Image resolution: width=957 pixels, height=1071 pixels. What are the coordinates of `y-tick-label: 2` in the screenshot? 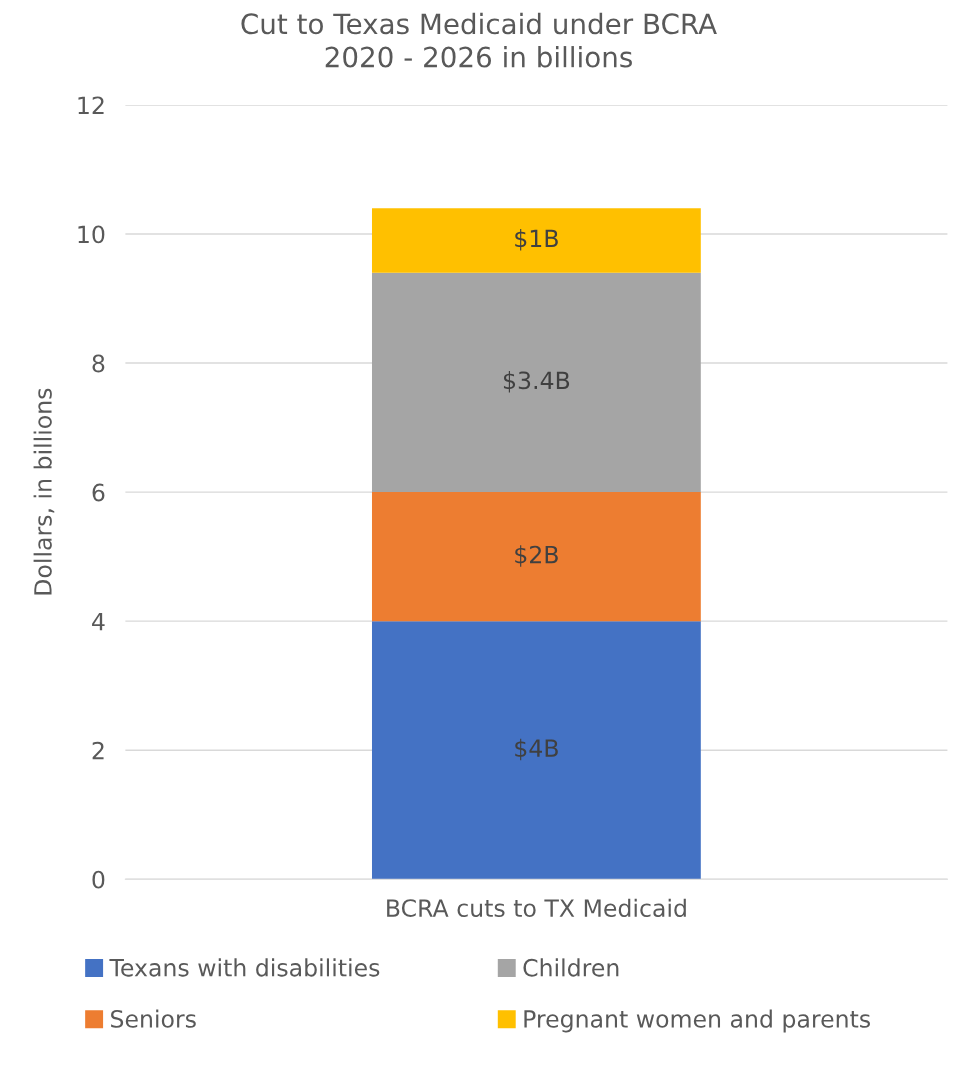 It's located at (98, 750).